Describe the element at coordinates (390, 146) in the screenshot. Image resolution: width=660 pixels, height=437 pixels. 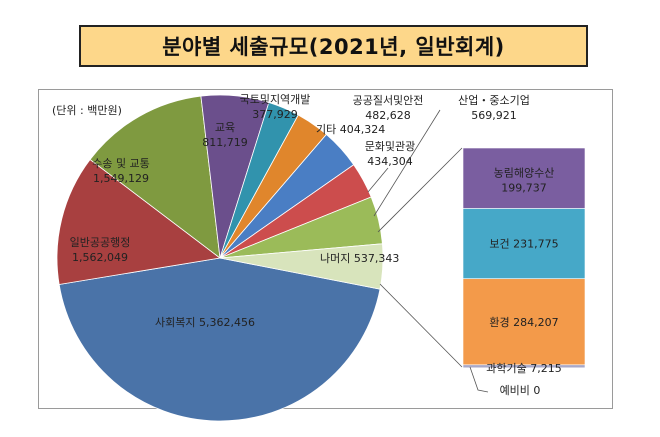
I see `slice-label-7: 문화및관광` at that location.